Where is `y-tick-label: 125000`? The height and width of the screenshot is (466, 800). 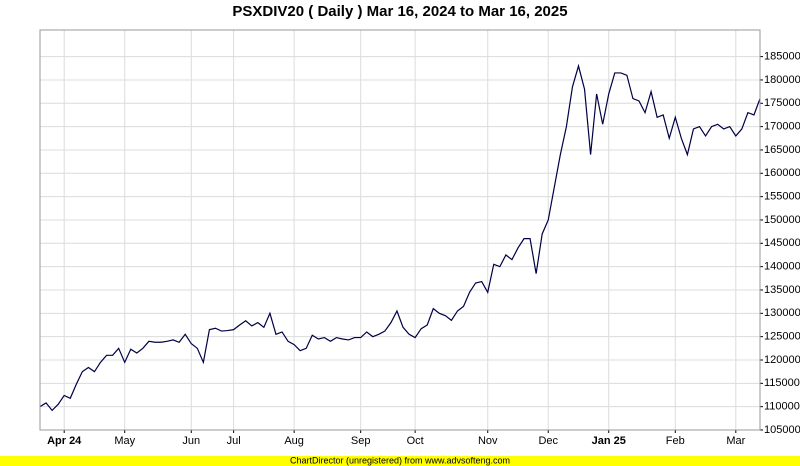
y-tick-label: 125000 is located at coordinates (782, 337).